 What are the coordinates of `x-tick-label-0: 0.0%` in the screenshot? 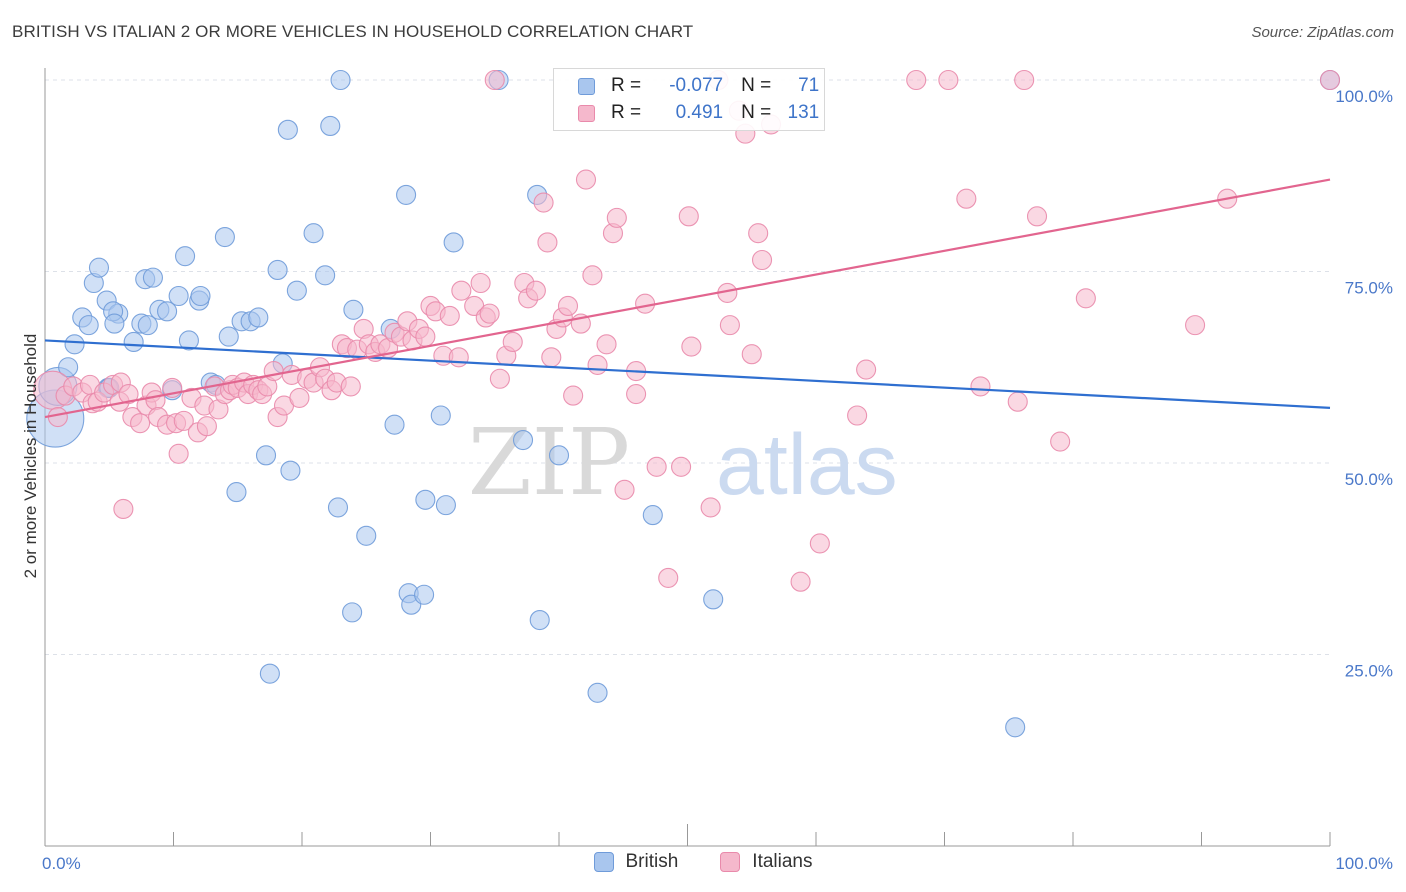 It's located at (61, 863).